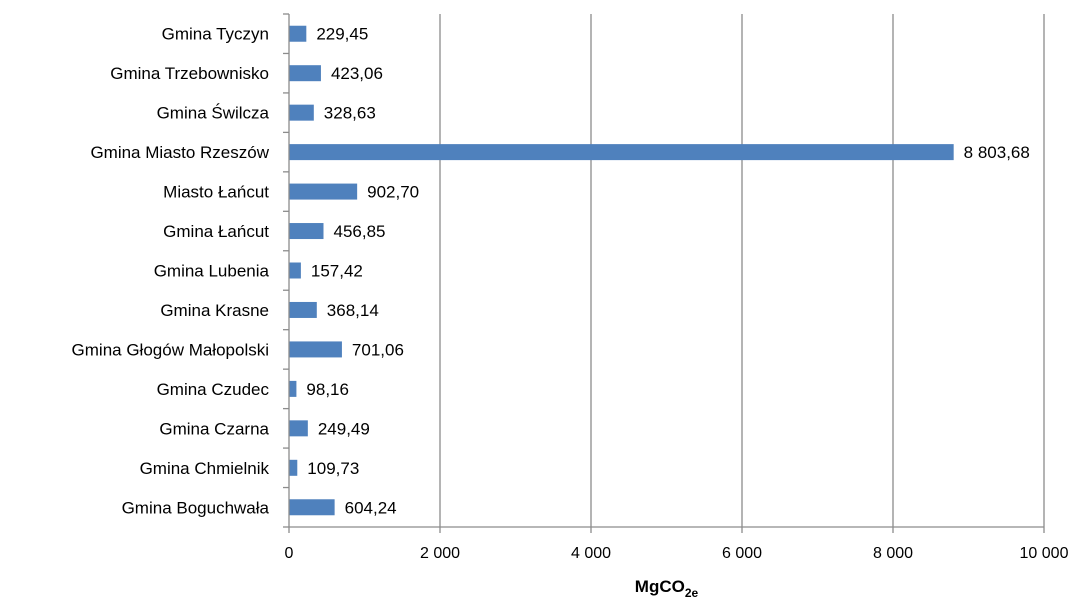 The image size is (1078, 608). What do you see at coordinates (214, 310) in the screenshot?
I see `category-label: Gmina Krasne` at bounding box center [214, 310].